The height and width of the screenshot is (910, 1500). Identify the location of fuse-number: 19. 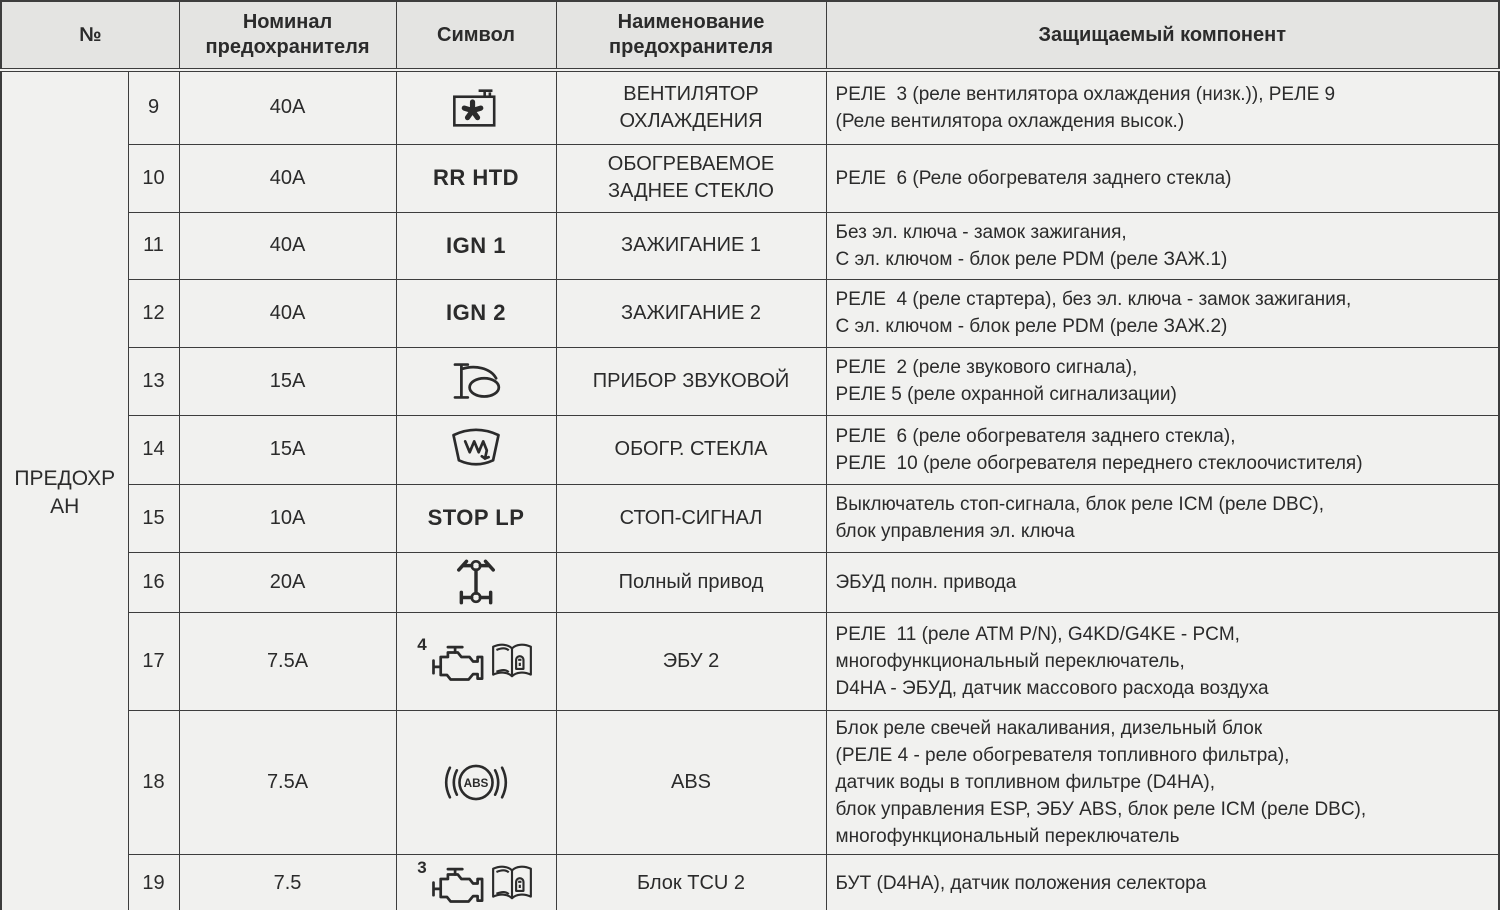
(153, 881).